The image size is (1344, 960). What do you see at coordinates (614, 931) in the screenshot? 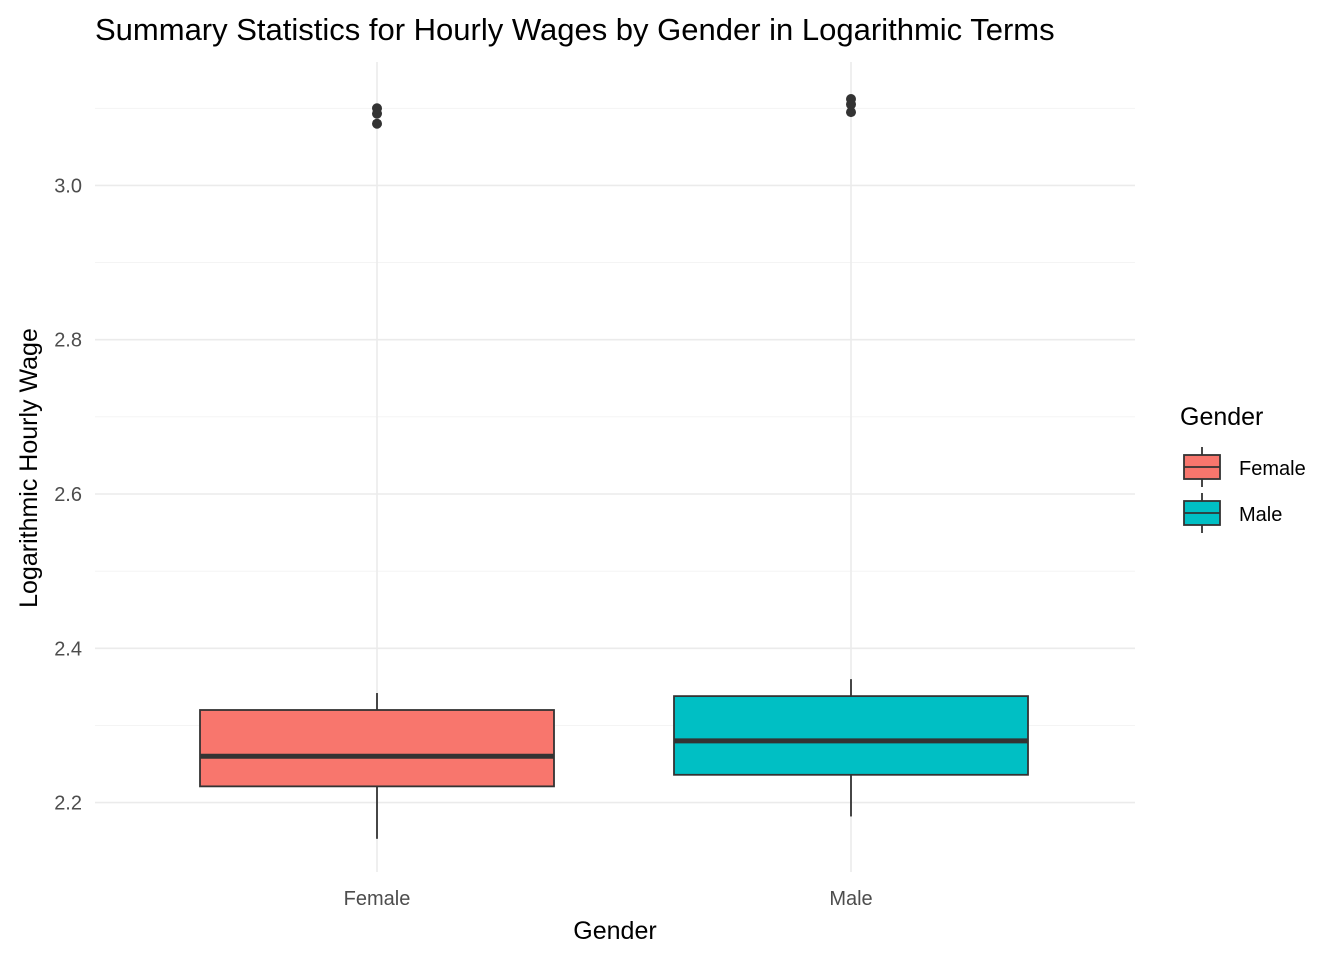
I see `x-axis-title: Gender` at bounding box center [614, 931].